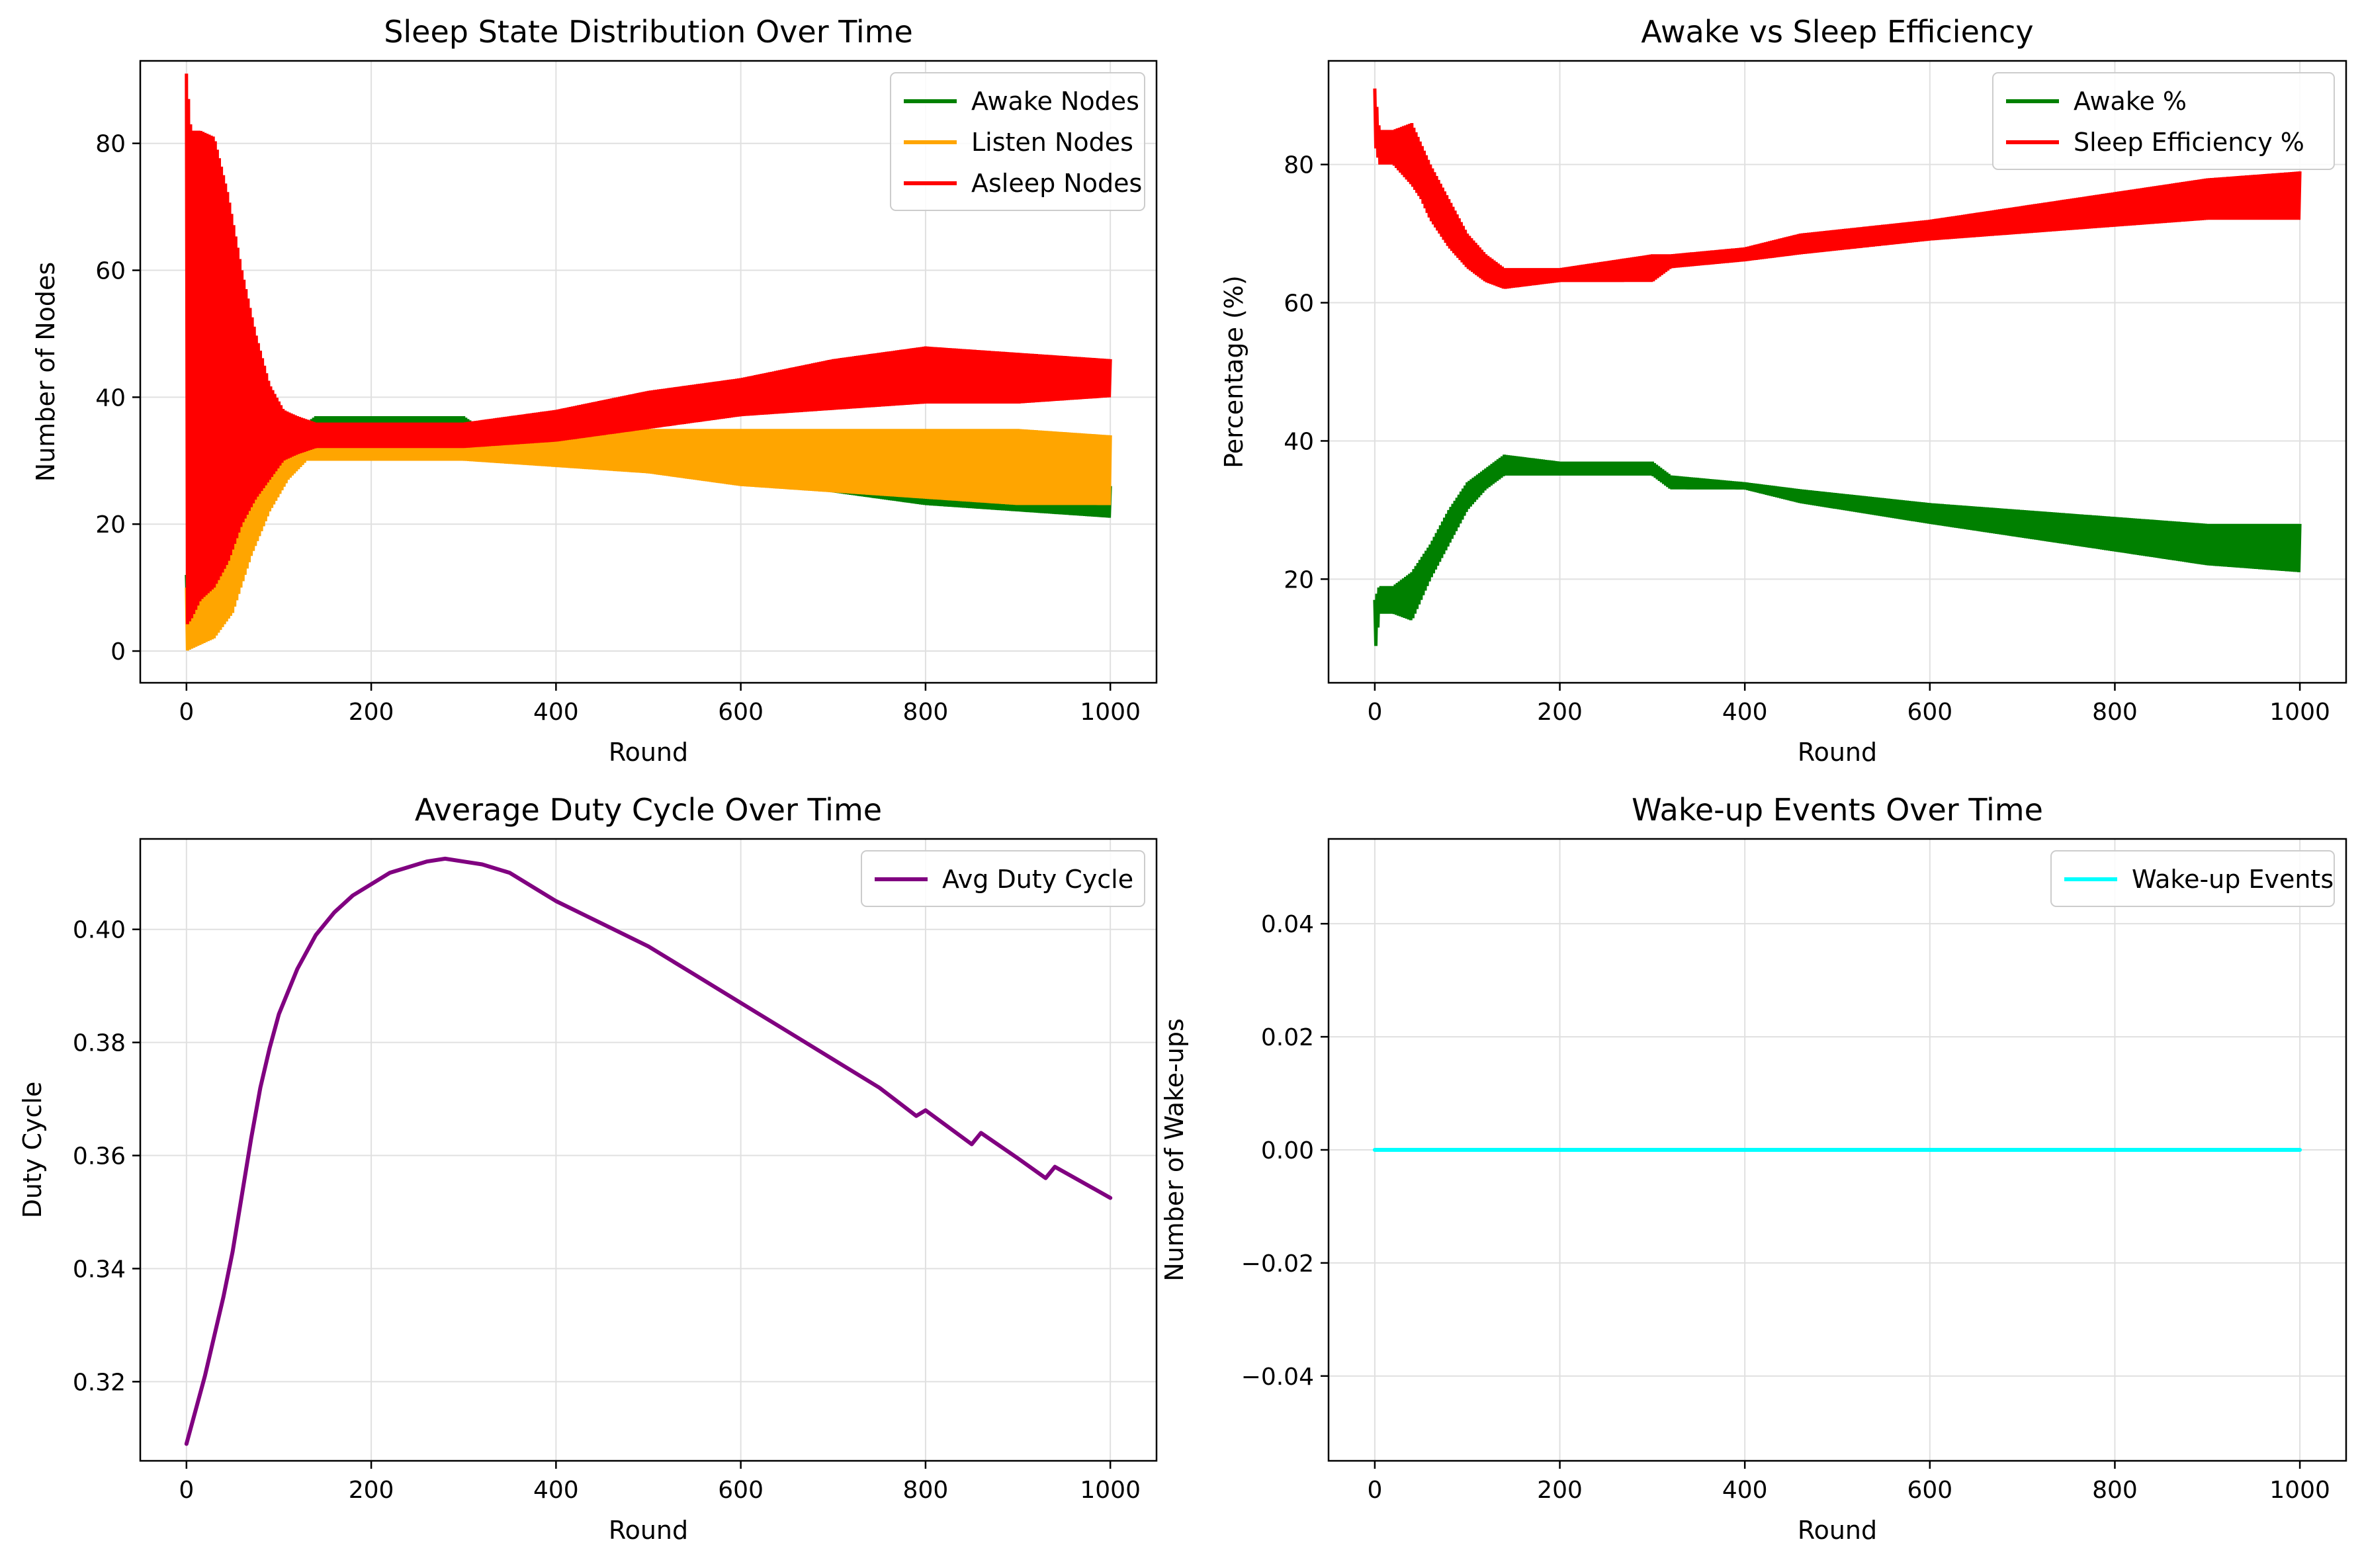 This screenshot has width=2362, height=1568. I want to click on y-tick-label: 0.38, so click(99, 1044).